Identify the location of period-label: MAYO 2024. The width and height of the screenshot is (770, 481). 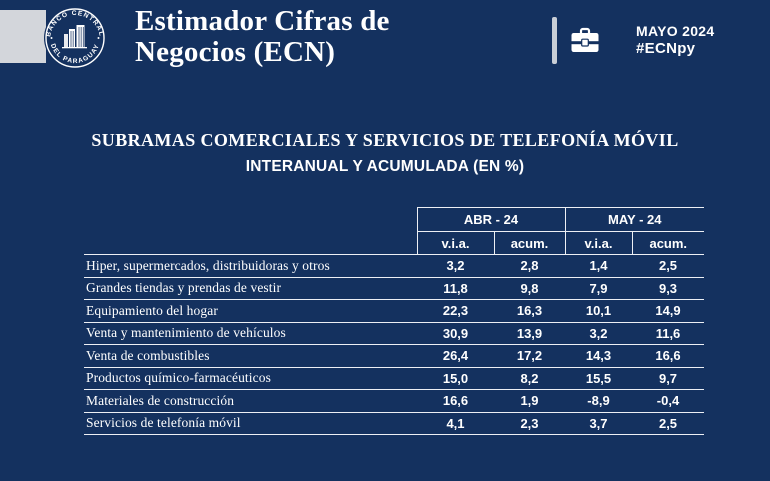
(675, 31).